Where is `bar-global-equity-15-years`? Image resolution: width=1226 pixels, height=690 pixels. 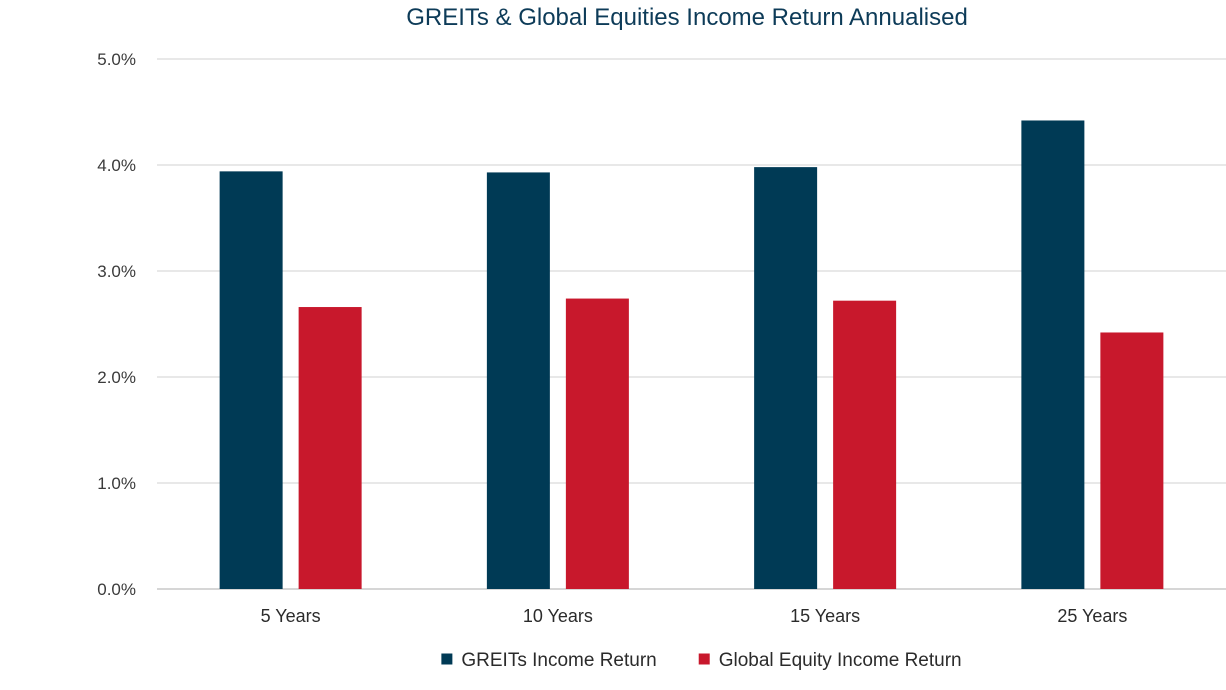 bar-global-equity-15-years is located at coordinates (865, 444).